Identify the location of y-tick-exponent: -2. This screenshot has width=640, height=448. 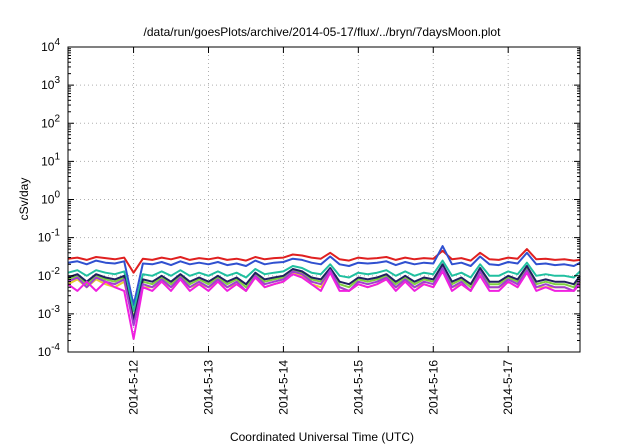
(55, 271).